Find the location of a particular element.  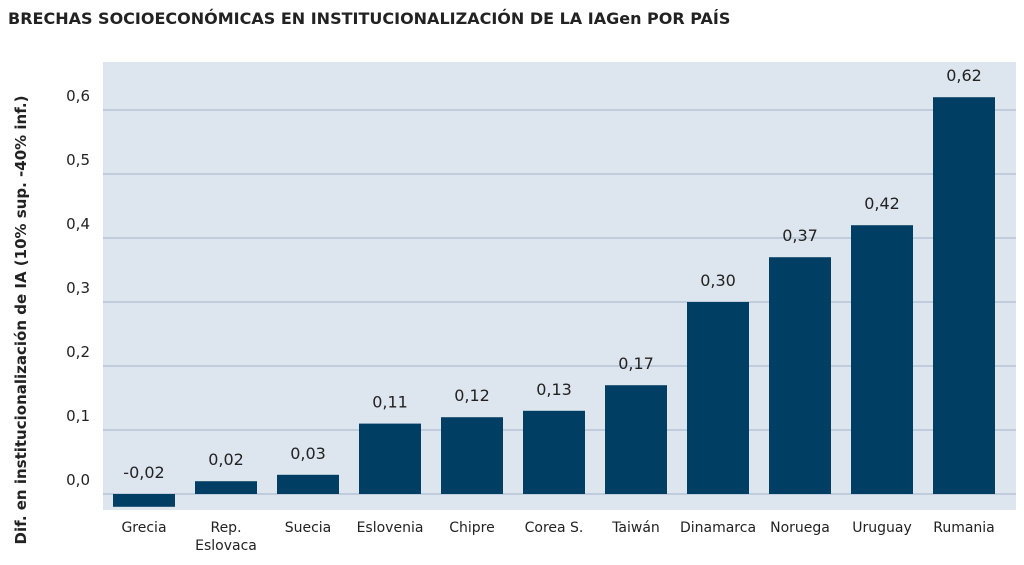

x-tick-label: Dinamarca is located at coordinates (718, 528).